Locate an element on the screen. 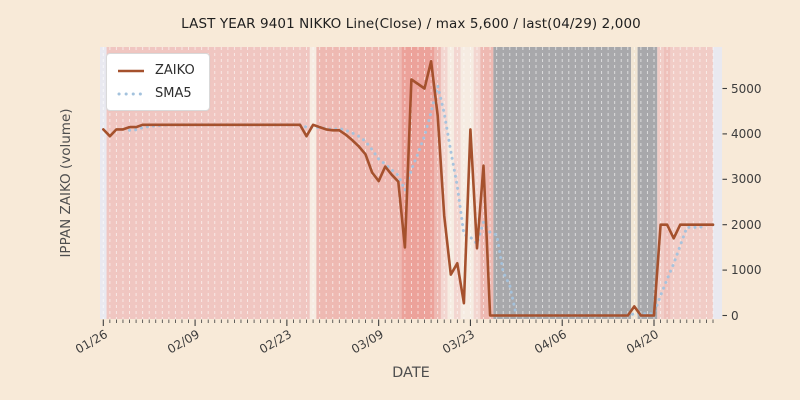 The height and width of the screenshot is (400, 800). y-axis-label: IPPAN ZAIKO (volume) is located at coordinates (66, 183).